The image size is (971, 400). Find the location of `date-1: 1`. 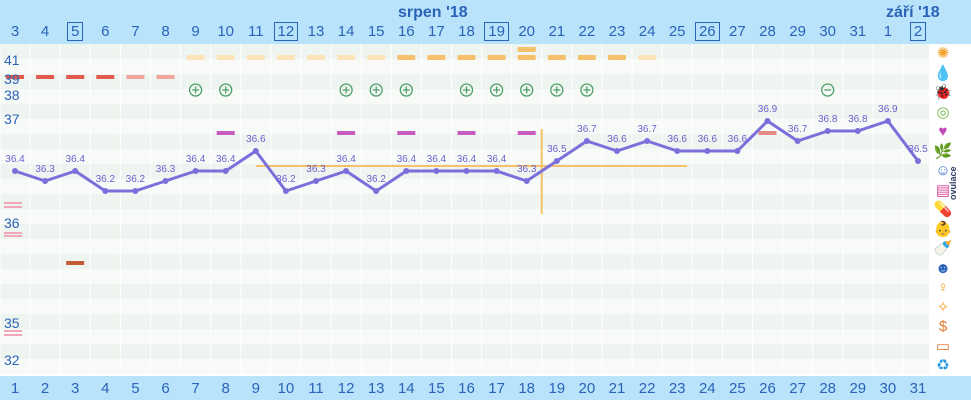

date-1: 1 is located at coordinates (888, 32).